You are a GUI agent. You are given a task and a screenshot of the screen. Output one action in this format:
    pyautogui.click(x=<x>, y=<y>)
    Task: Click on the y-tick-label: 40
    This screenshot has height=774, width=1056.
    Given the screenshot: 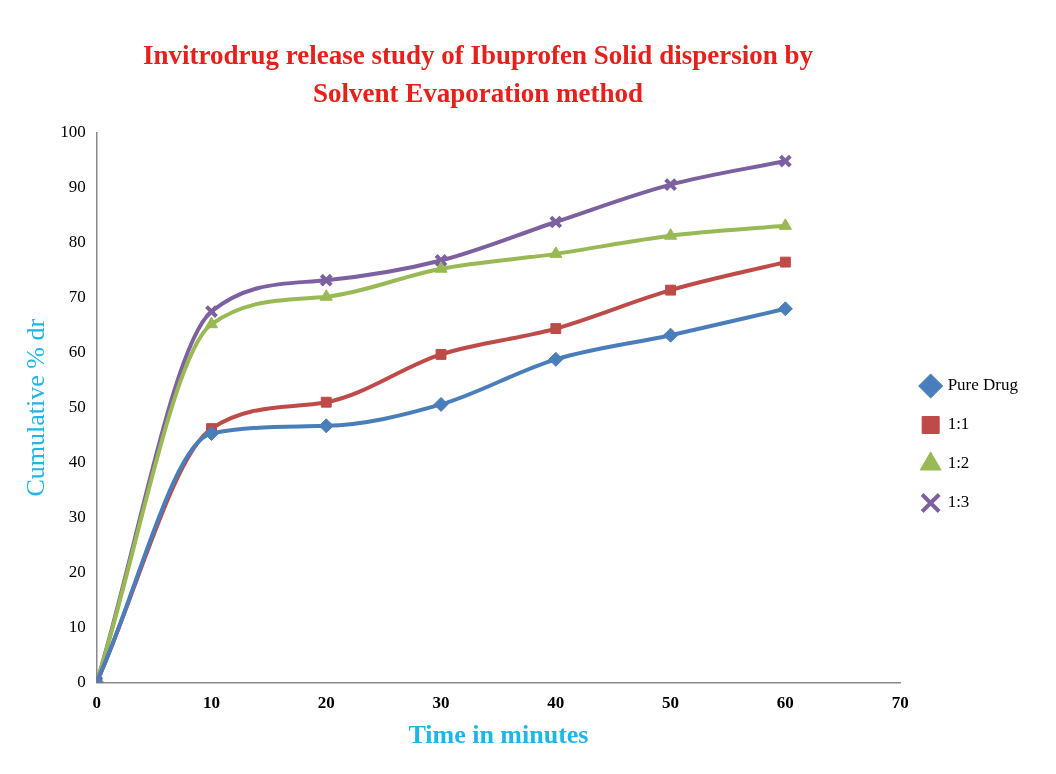 What is the action you would take?
    pyautogui.click(x=77, y=462)
    